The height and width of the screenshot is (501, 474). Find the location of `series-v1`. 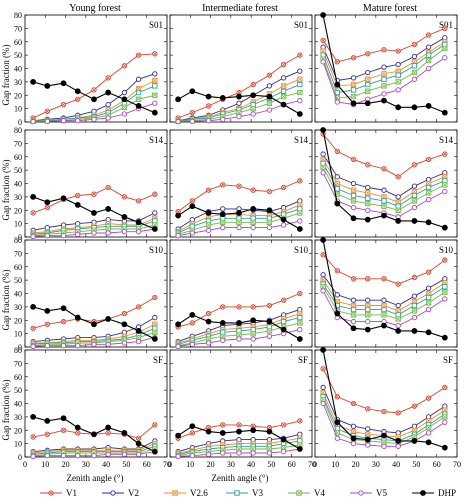

series-v1 is located at coordinates (384, 155).